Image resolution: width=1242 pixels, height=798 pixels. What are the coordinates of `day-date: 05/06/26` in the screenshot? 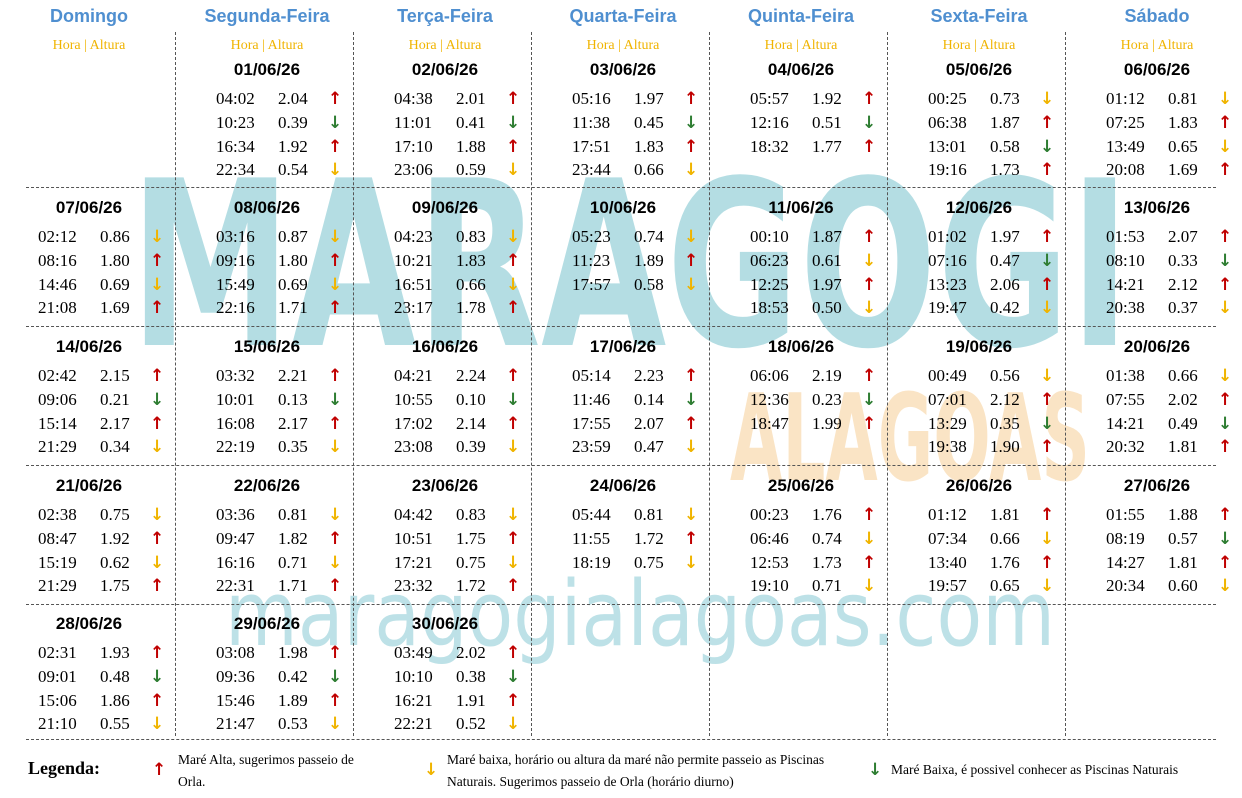 It's located at (979, 69).